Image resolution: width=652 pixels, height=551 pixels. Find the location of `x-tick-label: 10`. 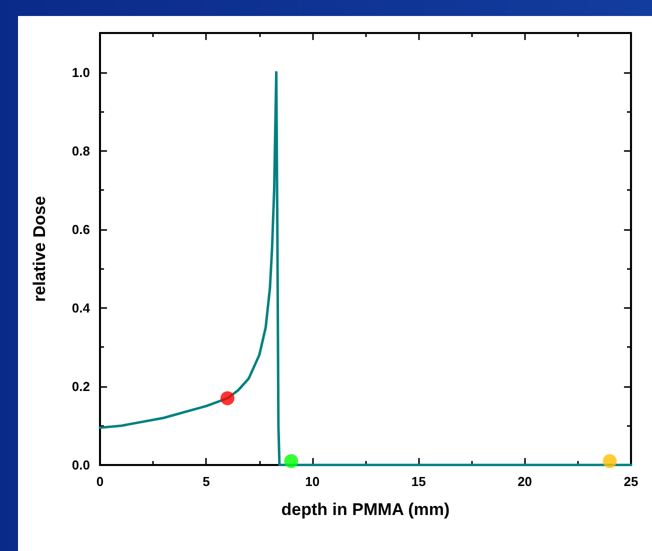

x-tick-label: 10 is located at coordinates (312, 481).